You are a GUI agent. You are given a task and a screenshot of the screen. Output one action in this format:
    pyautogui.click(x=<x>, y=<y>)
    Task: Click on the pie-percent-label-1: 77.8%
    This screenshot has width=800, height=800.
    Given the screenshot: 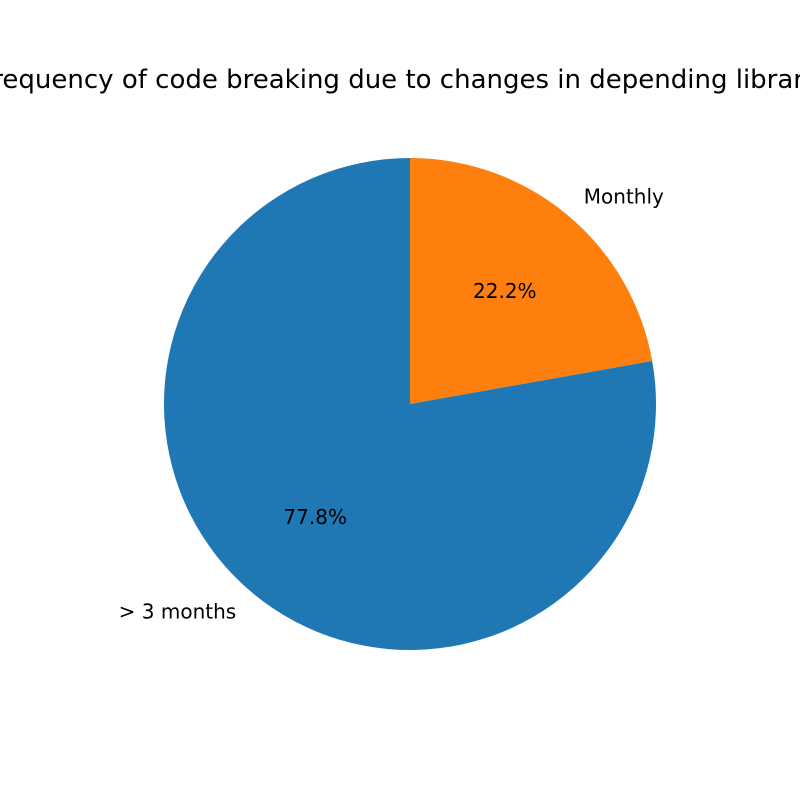 What is the action you would take?
    pyautogui.click(x=315, y=517)
    